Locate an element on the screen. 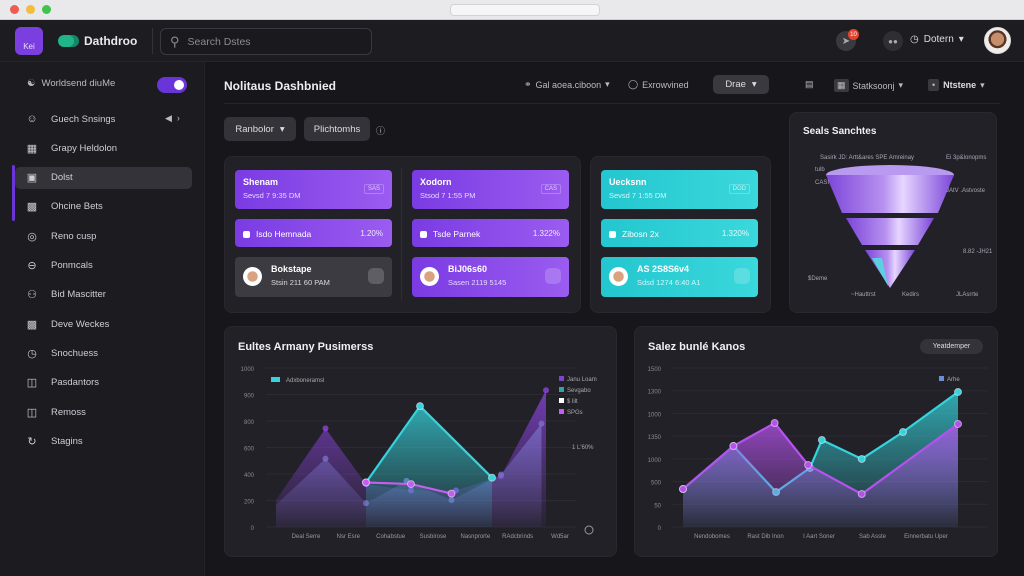 Image resolution: width=1024 pixels, height=576 pixels. minimize-window-button is located at coordinates (30, 9).